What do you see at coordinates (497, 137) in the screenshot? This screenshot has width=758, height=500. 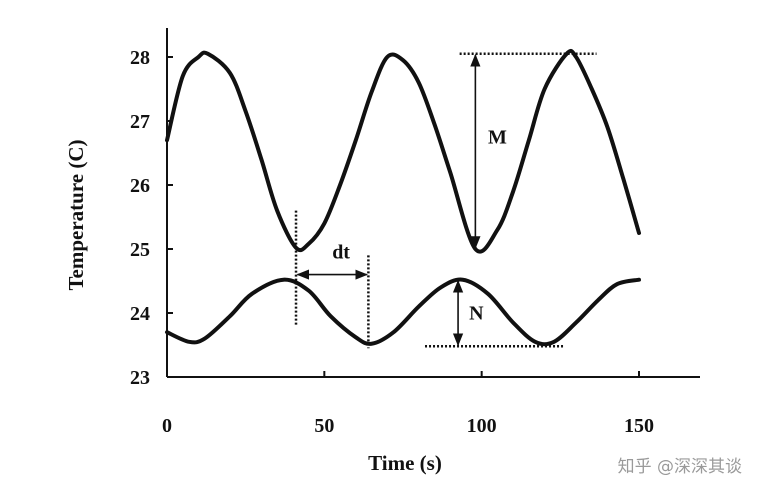 I see `annotation-M: M` at bounding box center [497, 137].